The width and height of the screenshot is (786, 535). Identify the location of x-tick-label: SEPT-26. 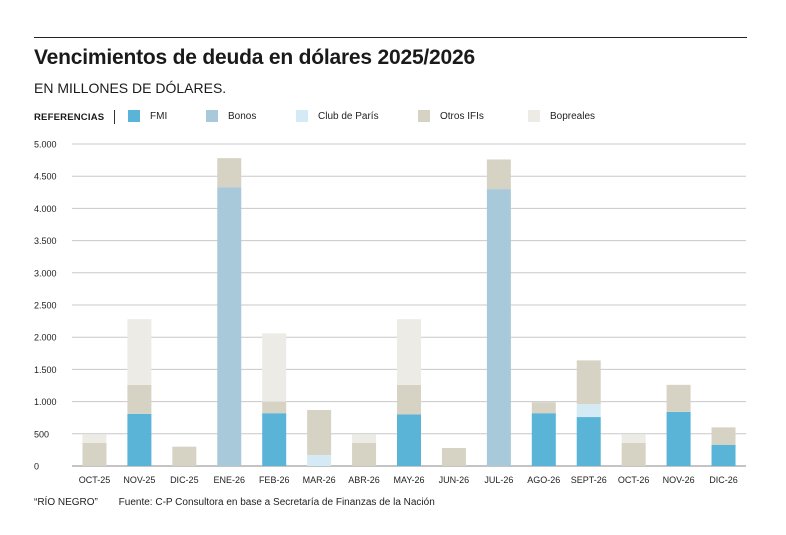
(589, 480).